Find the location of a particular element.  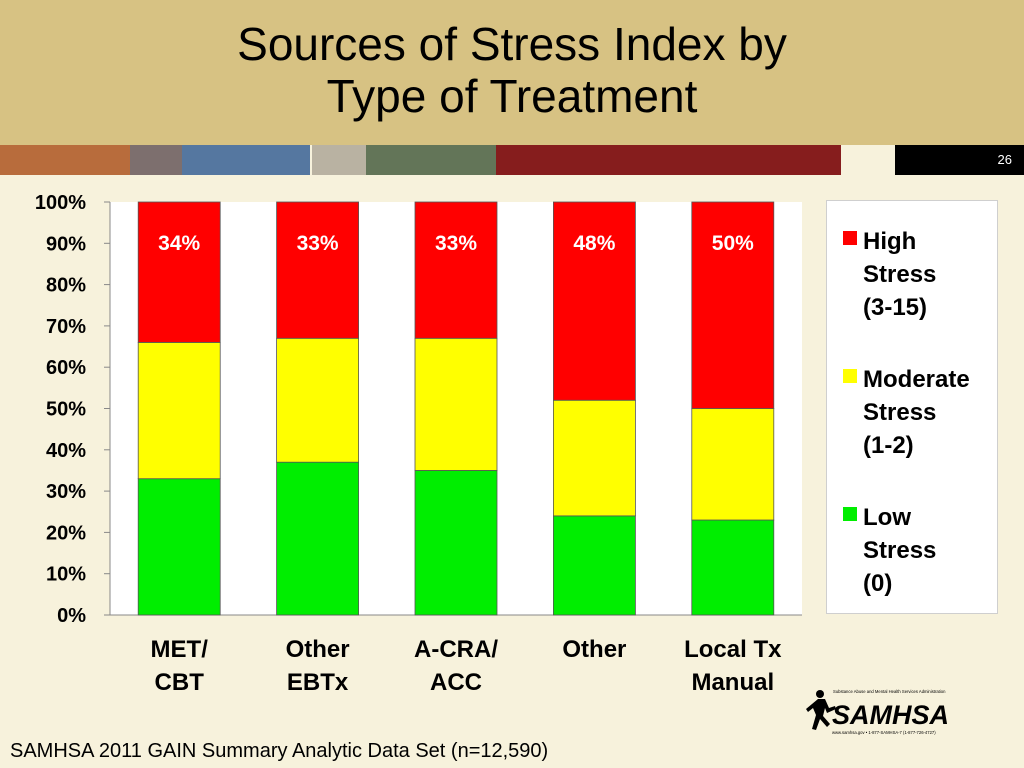

y-tick-label: 60% is located at coordinates (66, 368).